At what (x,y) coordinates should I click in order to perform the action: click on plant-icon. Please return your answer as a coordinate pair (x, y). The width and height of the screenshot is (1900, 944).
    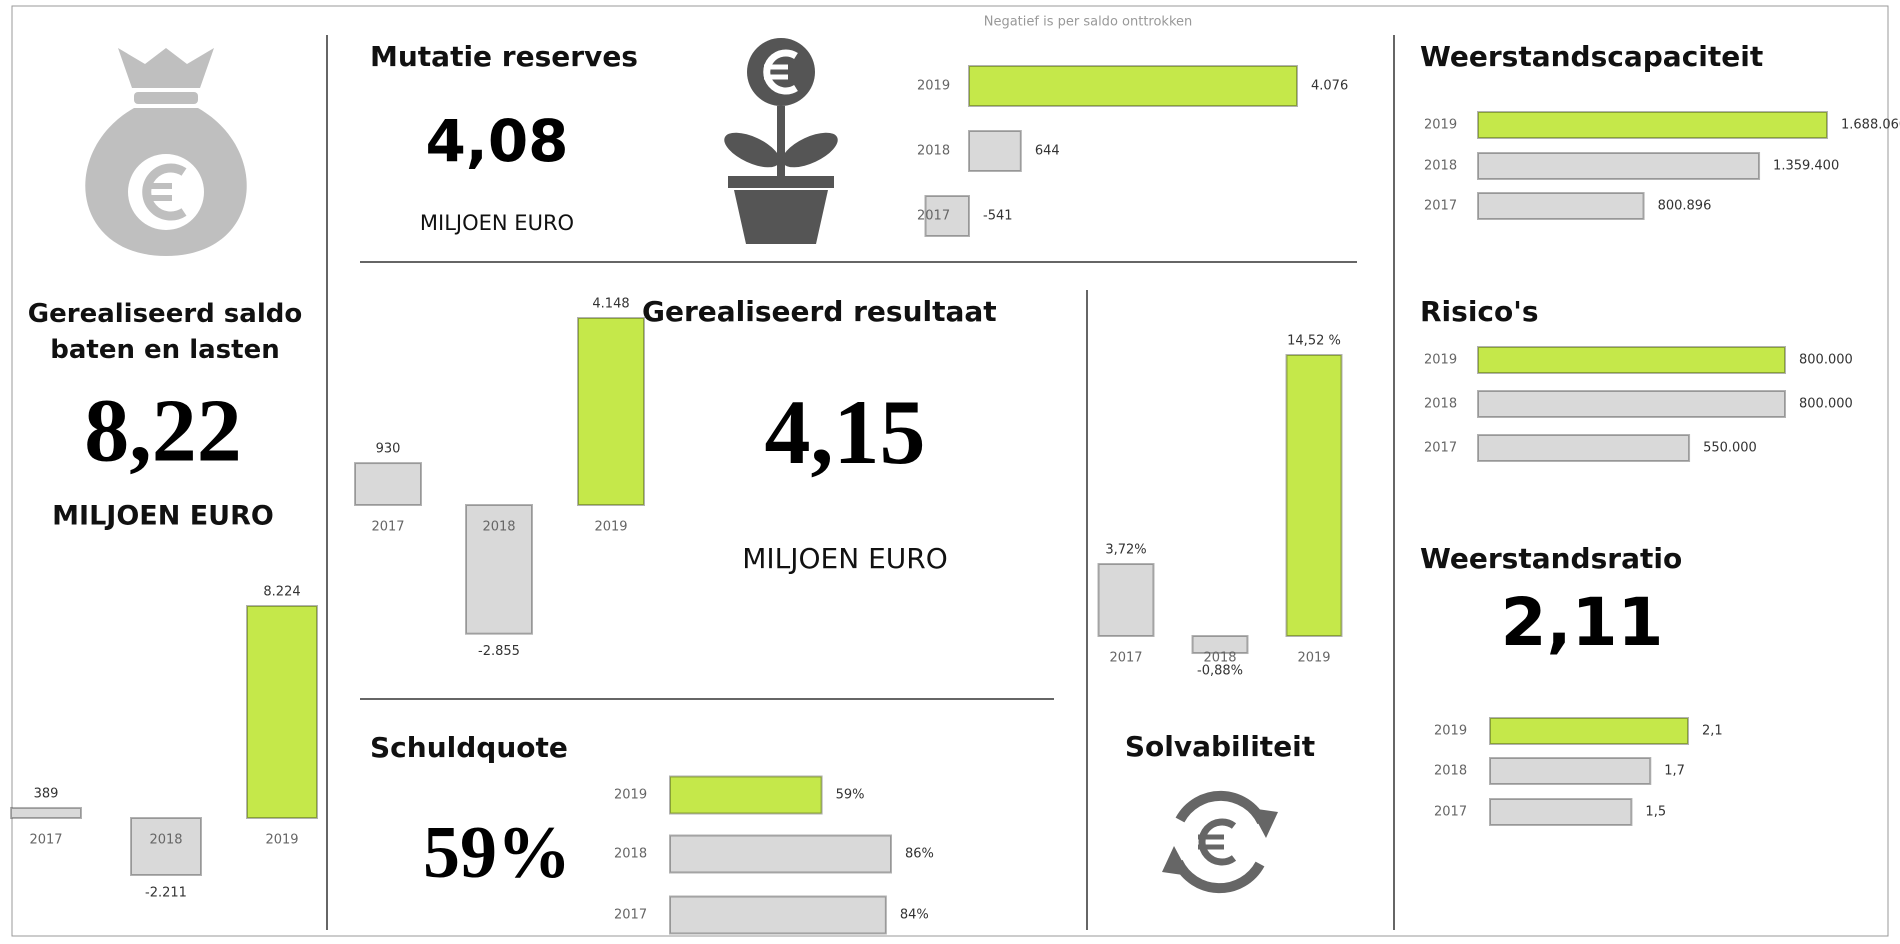
    Looking at the image, I should click on (781, 141).